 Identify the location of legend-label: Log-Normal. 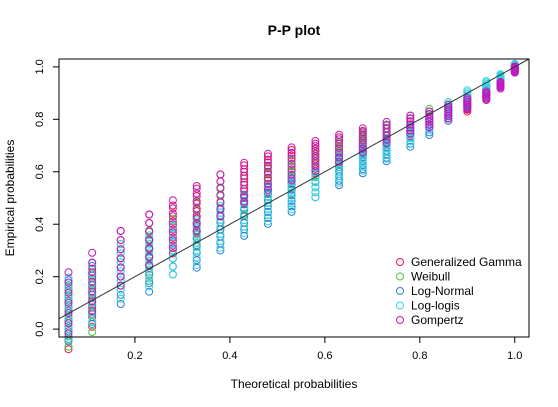
(442, 291).